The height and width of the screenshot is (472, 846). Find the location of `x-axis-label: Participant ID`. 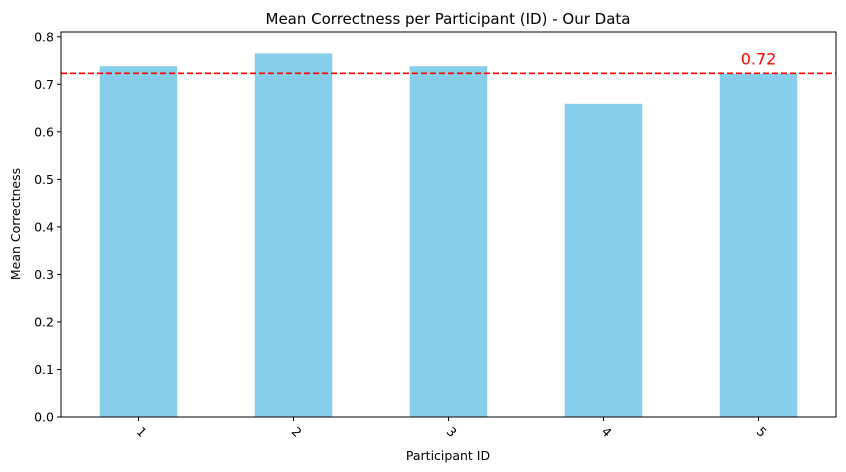

x-axis-label: Participant ID is located at coordinates (448, 455).